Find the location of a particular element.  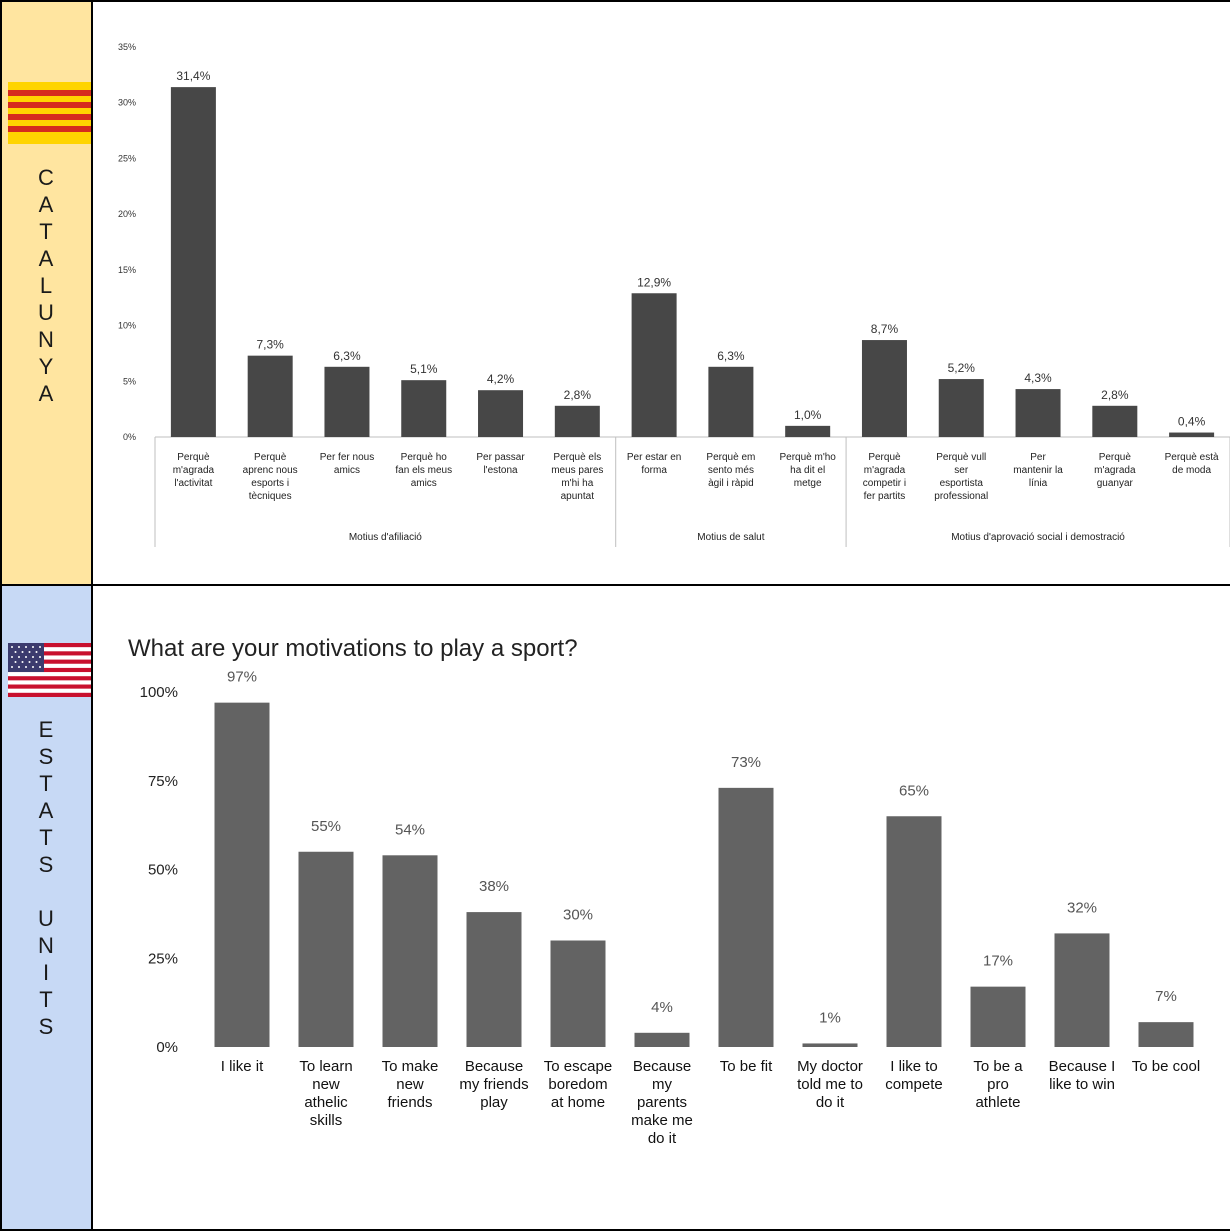

category-label: do it is located at coordinates (662, 1138).